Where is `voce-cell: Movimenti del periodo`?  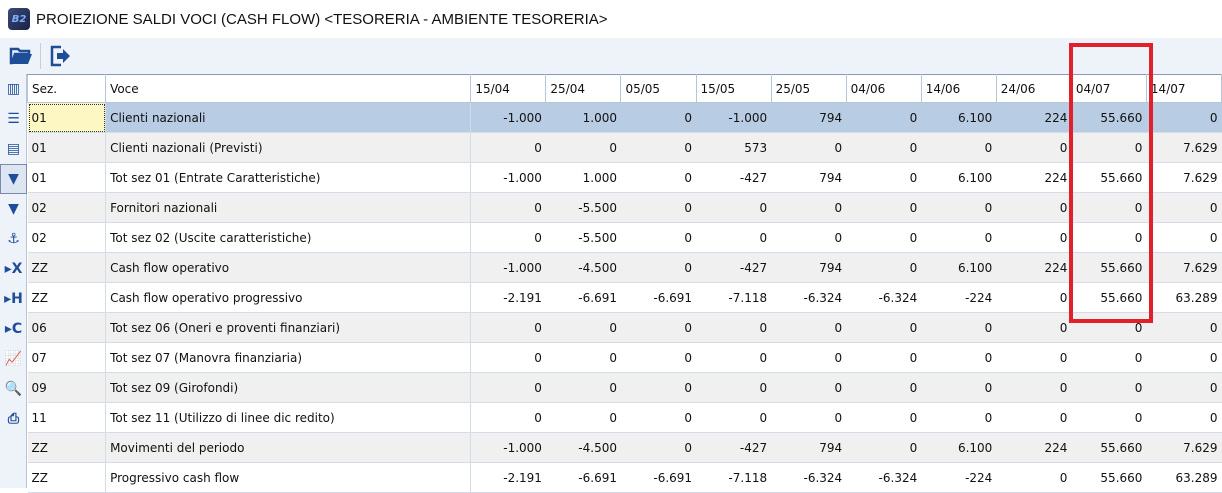
voce-cell: Movimenti del periodo is located at coordinates (288, 447).